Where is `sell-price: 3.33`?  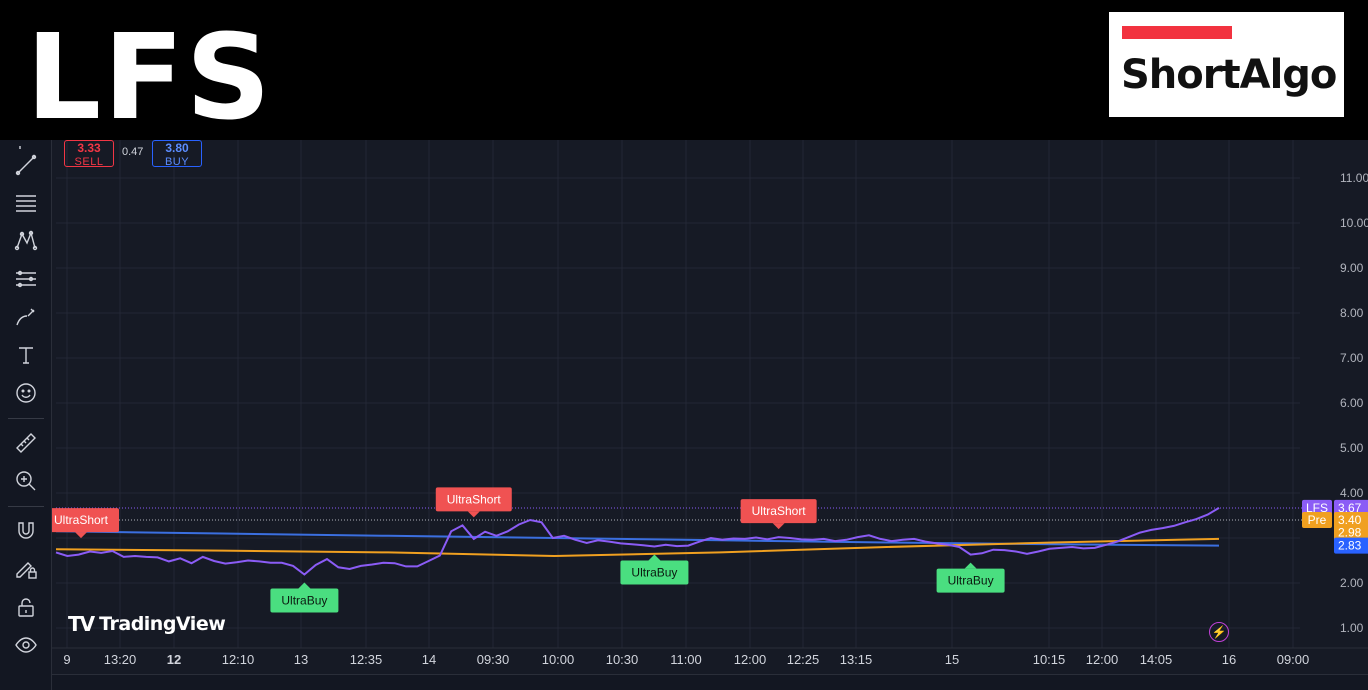 sell-price: 3.33 is located at coordinates (89, 148).